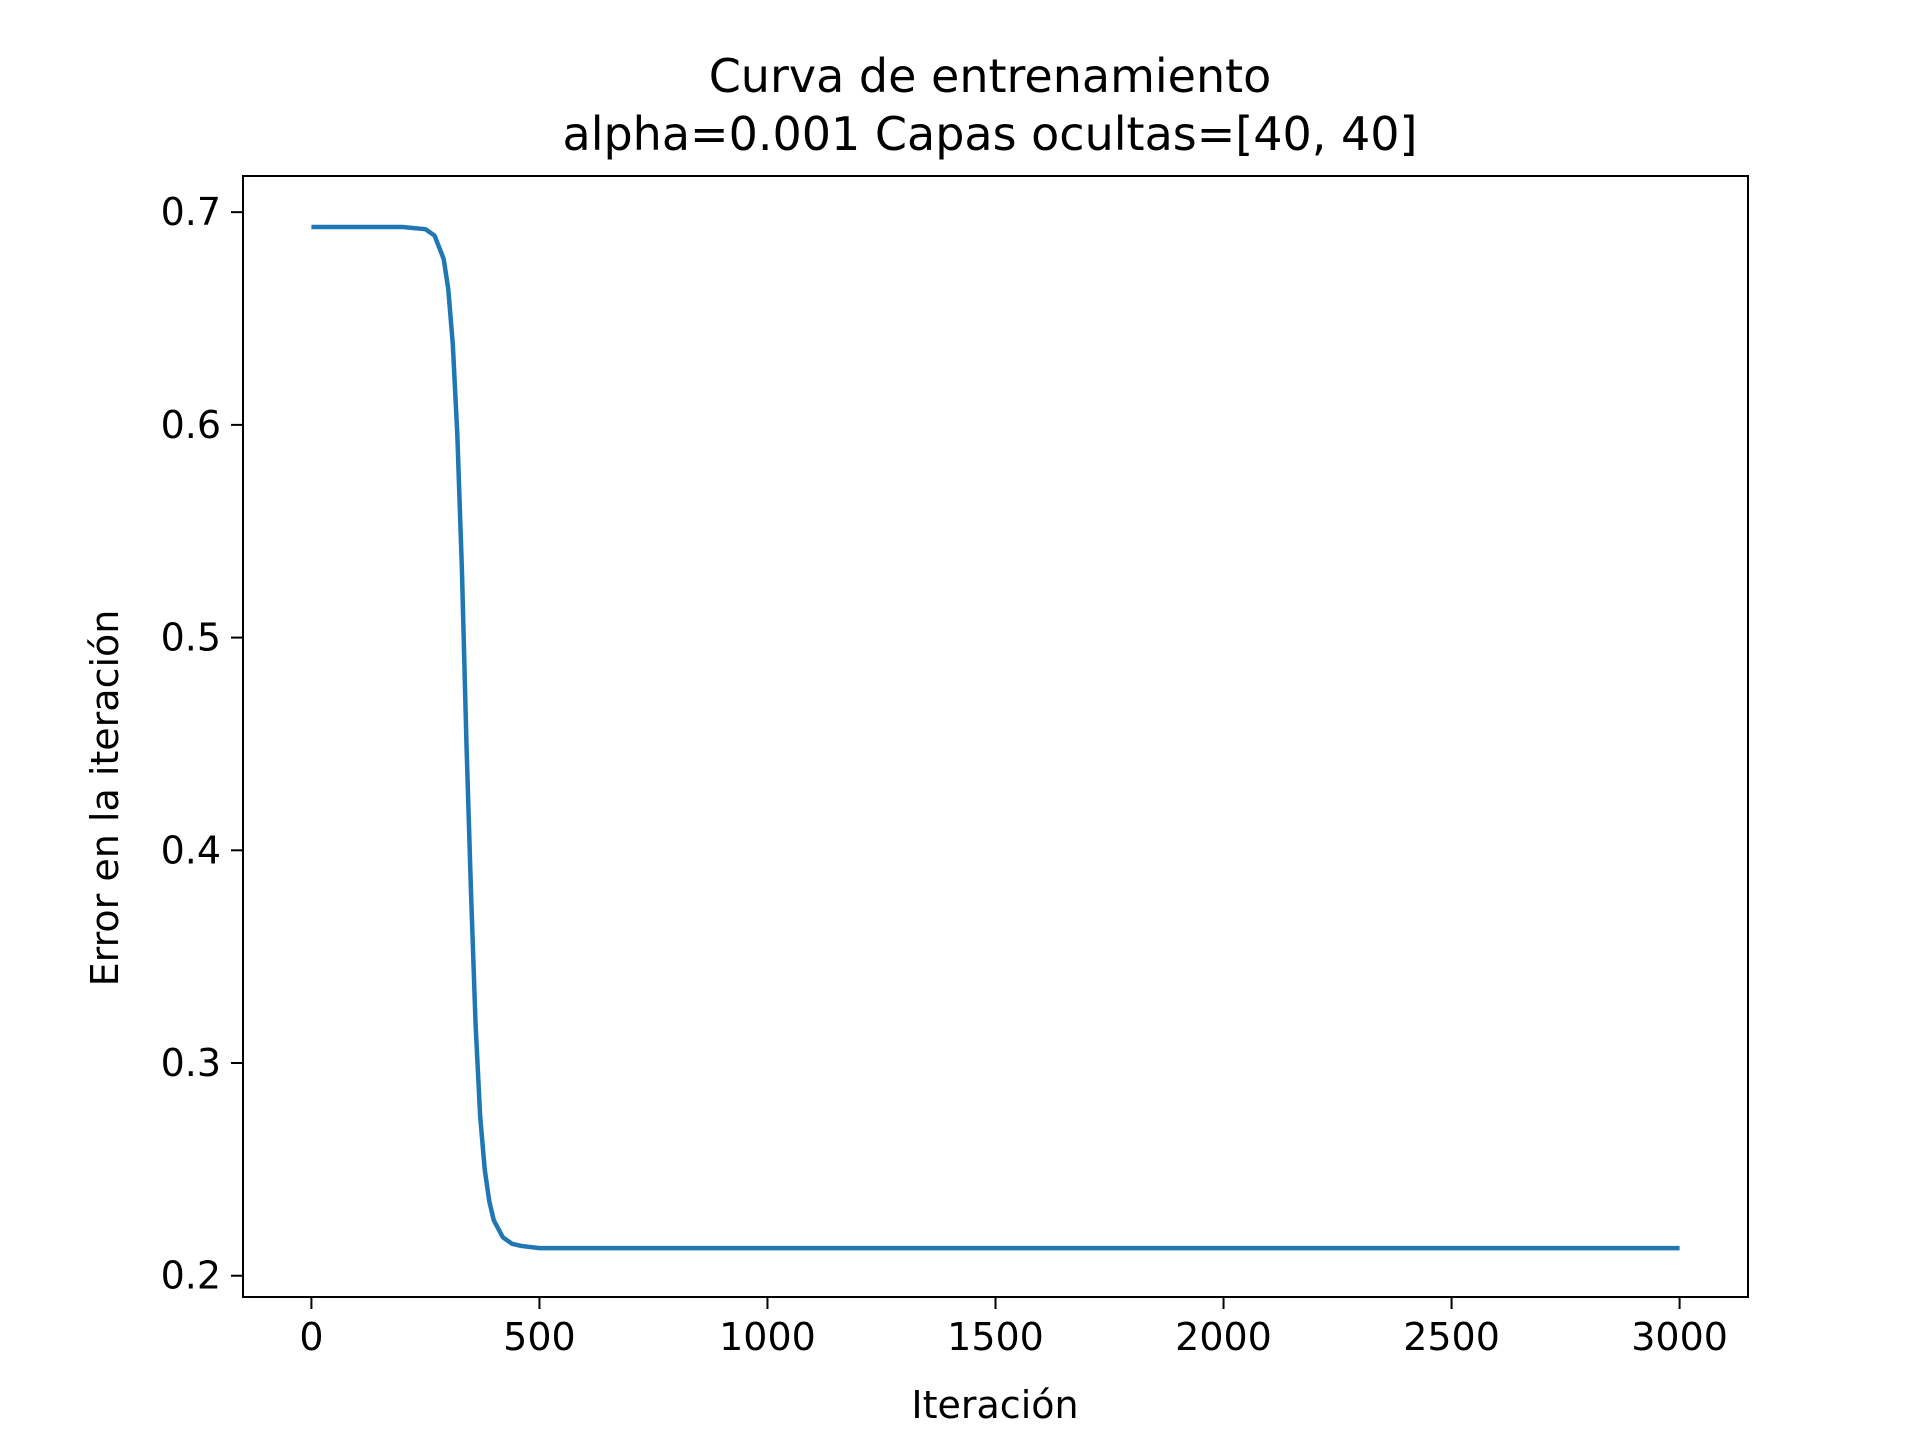  What do you see at coordinates (311, 1337) in the screenshot?
I see `x-tick-label: 0` at bounding box center [311, 1337].